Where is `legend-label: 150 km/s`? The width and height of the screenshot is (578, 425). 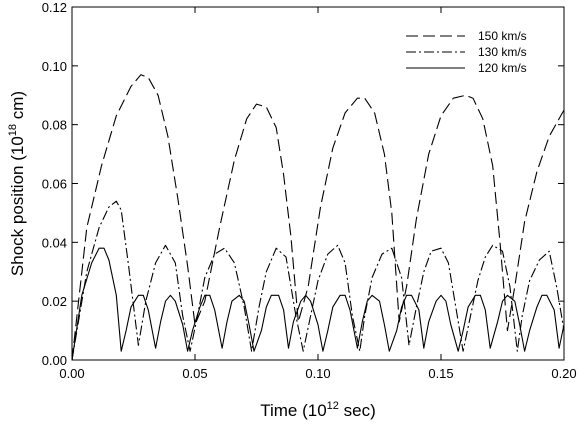
legend-label: 150 km/s is located at coordinates (502, 36).